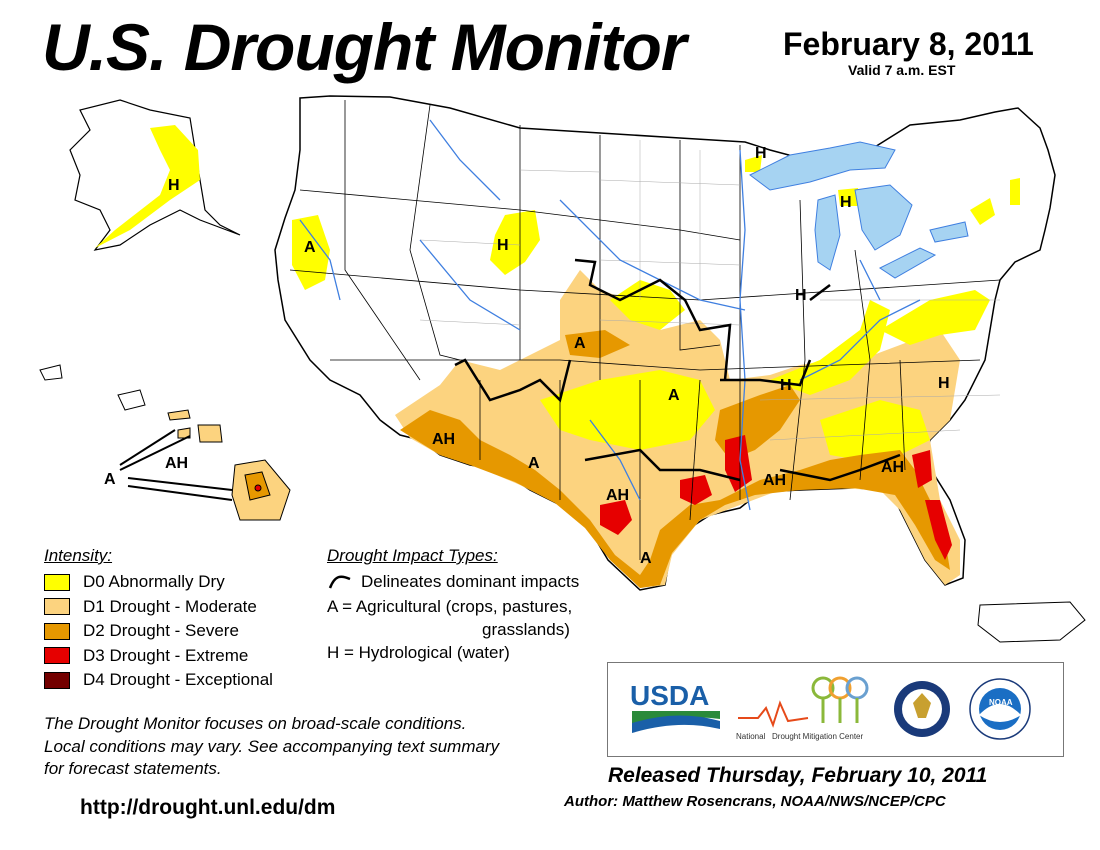  What do you see at coordinates (364, 47) in the screenshot?
I see `page-title: U.S. Drought Monitor` at bounding box center [364, 47].